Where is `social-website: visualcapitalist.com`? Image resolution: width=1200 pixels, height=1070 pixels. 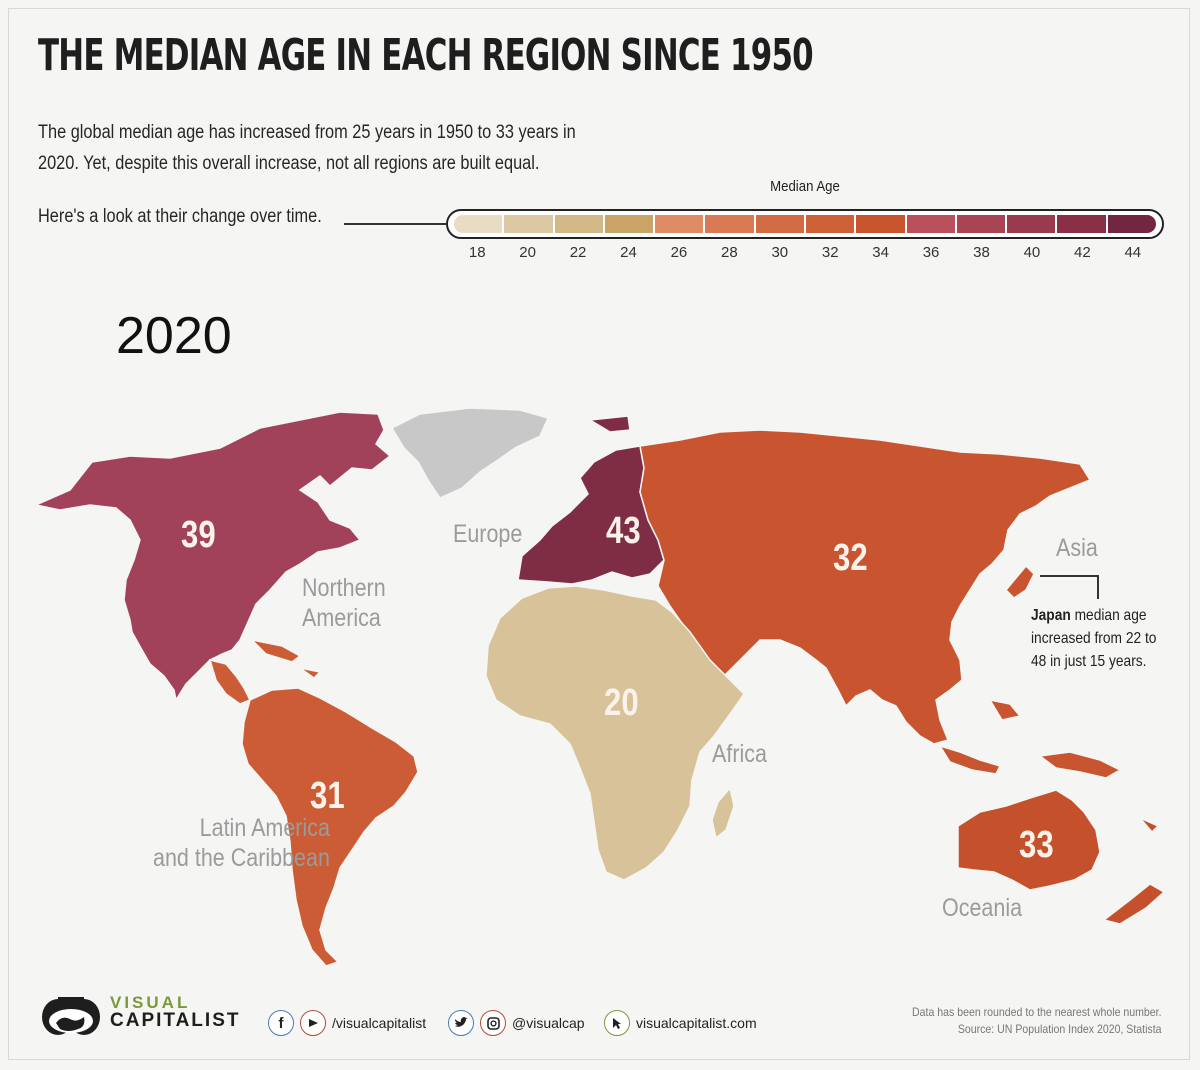 social-website: visualcapitalist.com is located at coordinates (680, 1023).